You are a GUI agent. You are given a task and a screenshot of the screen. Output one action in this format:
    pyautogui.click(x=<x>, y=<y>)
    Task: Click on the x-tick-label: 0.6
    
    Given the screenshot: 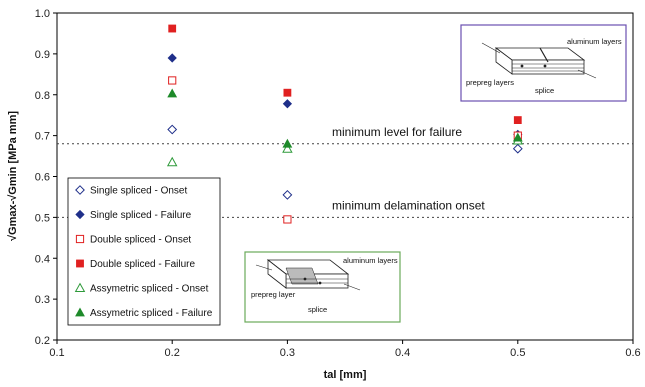 What is the action you would take?
    pyautogui.click(x=632, y=353)
    